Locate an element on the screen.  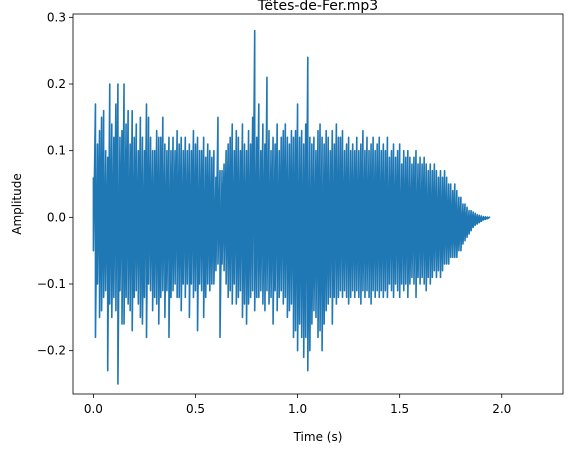
y-tick-label: 0.3 is located at coordinates (56, 17).